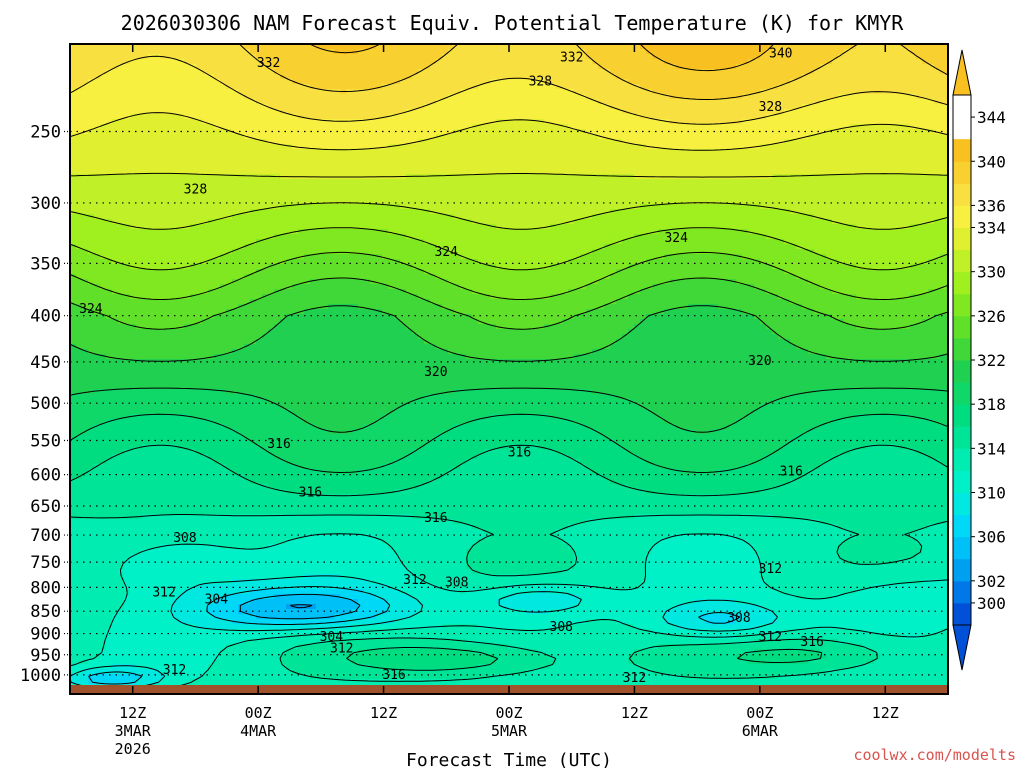  Describe the element at coordinates (133, 749) in the screenshot. I see `x-tick-label: 2026` at that location.